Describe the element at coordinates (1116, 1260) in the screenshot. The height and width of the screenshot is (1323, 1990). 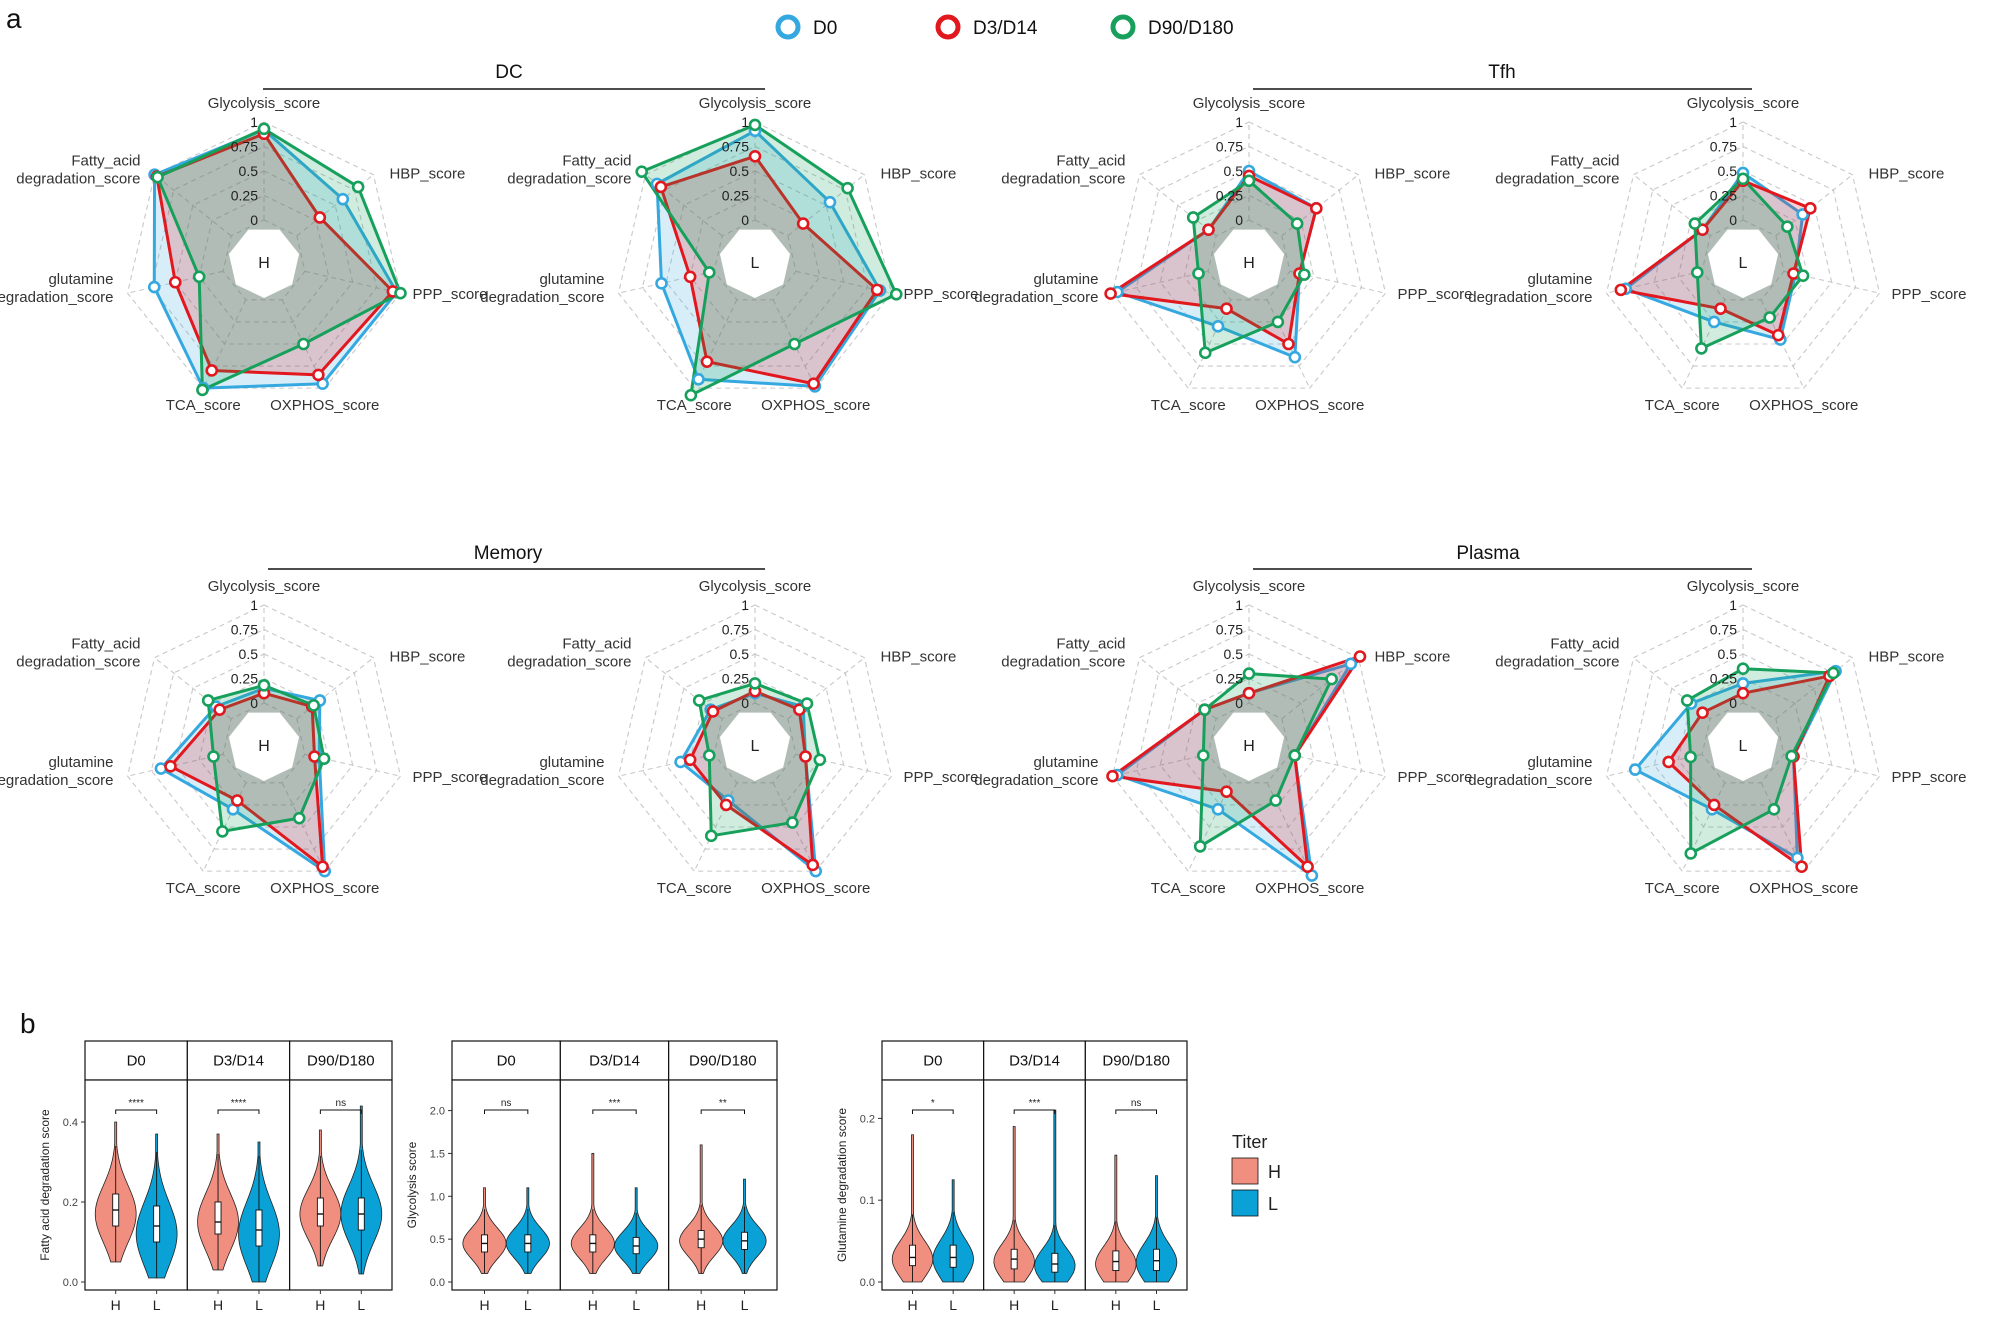
I see `boxplot-box` at that location.